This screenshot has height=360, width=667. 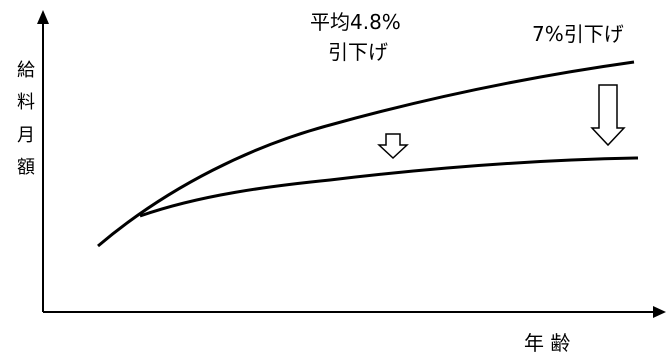 I want to click on y-axis-label-char-4: 額, so click(x=26, y=167).